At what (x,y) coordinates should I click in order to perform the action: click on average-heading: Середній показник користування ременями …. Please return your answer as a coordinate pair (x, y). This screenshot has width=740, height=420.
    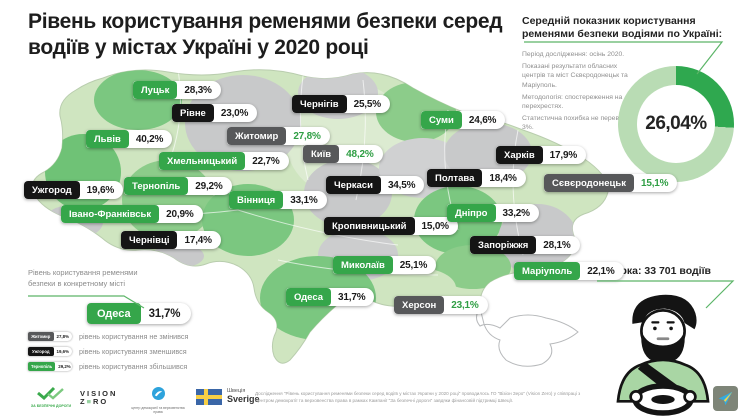
    Looking at the image, I should click on (622, 28).